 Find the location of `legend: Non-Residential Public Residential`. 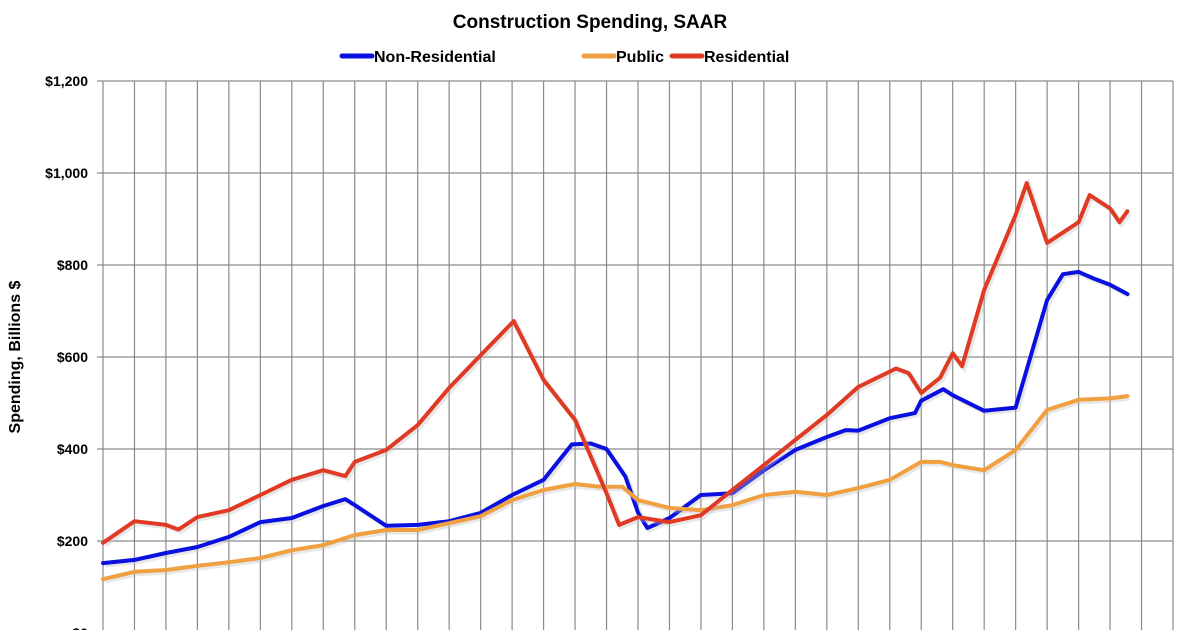

legend: Non-Residential Public Residential is located at coordinates (564, 57).